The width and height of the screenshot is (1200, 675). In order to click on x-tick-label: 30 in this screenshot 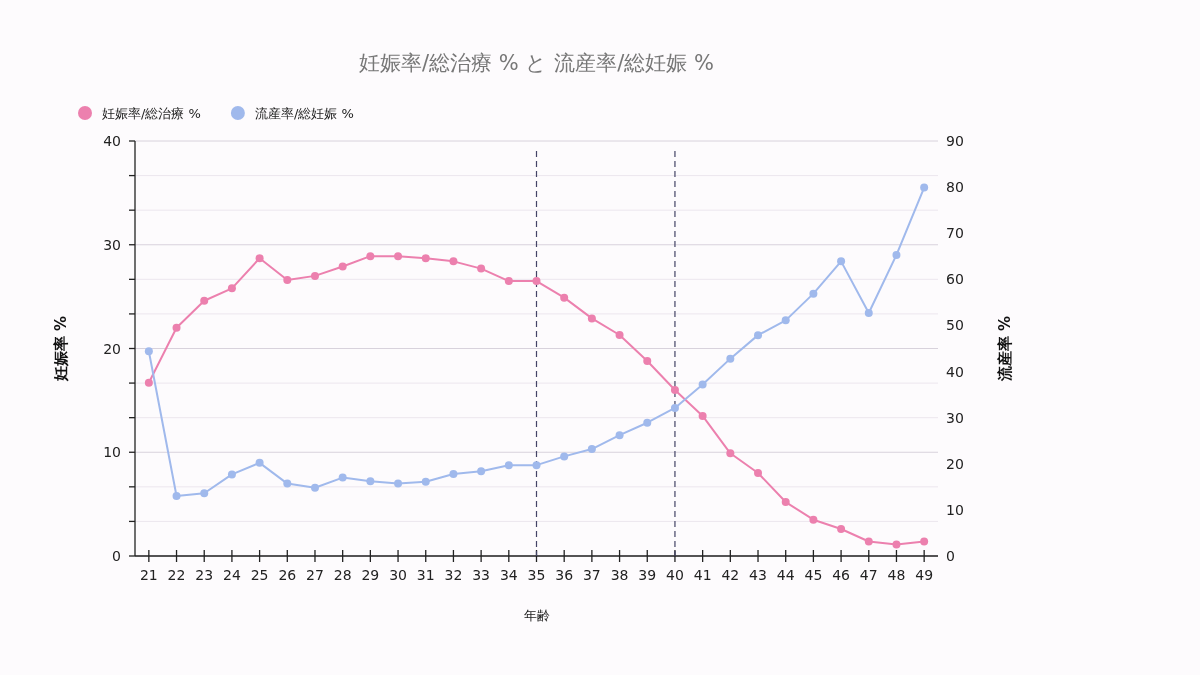, I will do `click(398, 575)`.